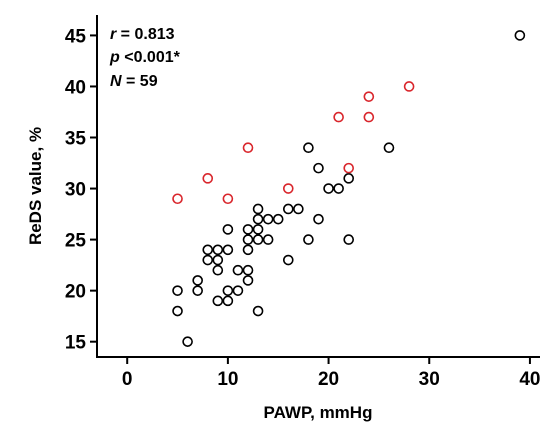 The height and width of the screenshot is (439, 550). I want to click on p-statistic: p <0.001*, so click(145, 57).